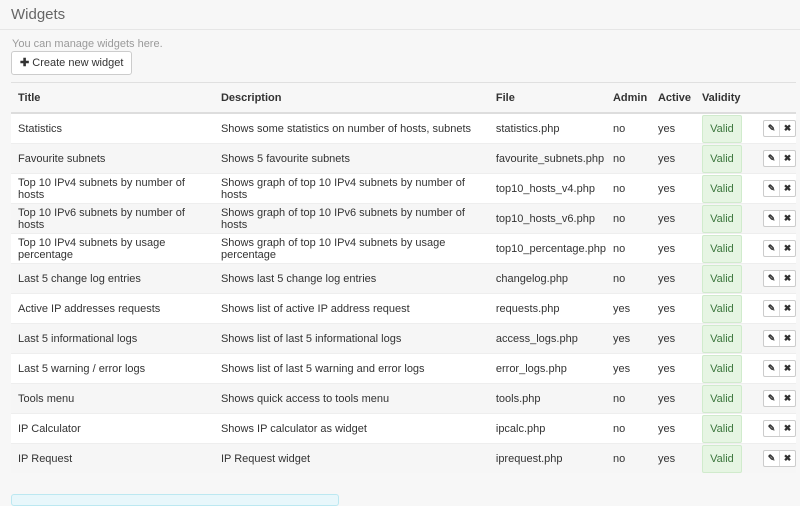  I want to click on widget-file: top10_hosts_v4.php, so click(547, 188).